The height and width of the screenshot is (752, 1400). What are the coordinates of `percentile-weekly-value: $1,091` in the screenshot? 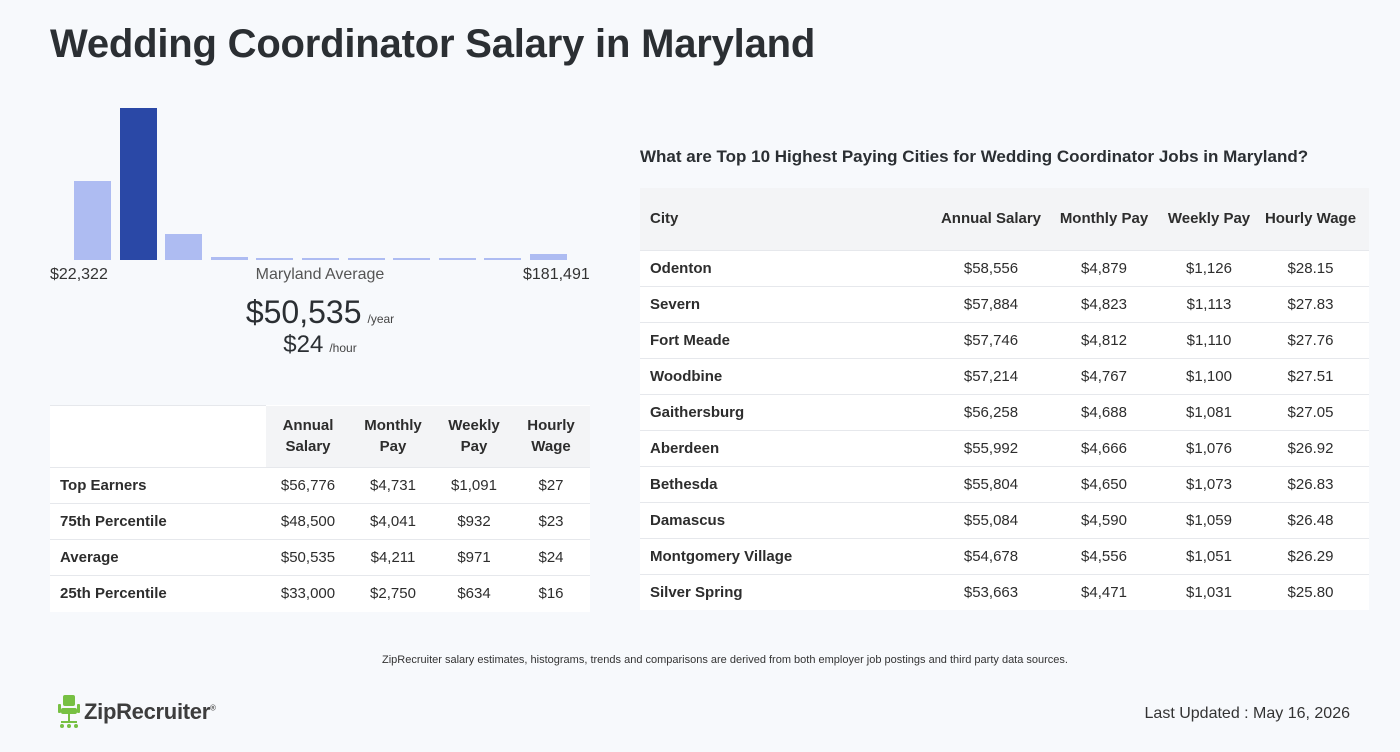 It's located at (474, 485).